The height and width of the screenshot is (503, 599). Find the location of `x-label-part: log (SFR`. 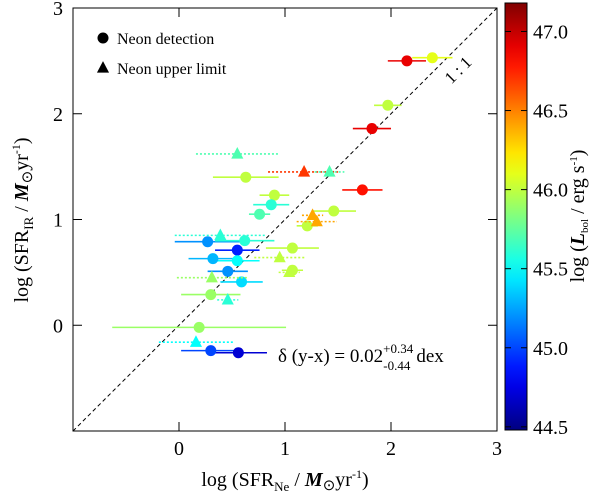

x-label-part: log (SFR is located at coordinates (237, 480).